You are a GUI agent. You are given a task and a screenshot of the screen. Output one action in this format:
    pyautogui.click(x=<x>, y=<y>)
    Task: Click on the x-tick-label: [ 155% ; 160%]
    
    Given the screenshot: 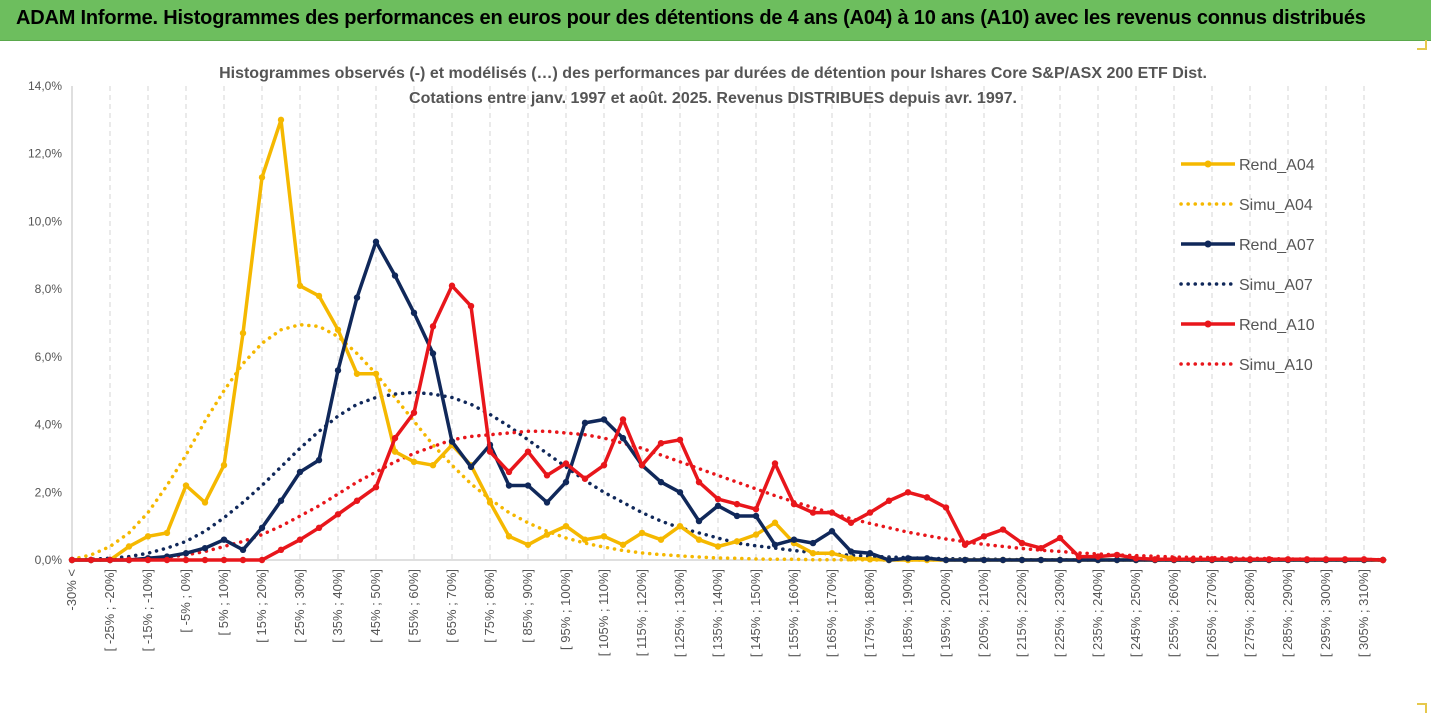 What is the action you would take?
    pyautogui.click(x=793, y=613)
    